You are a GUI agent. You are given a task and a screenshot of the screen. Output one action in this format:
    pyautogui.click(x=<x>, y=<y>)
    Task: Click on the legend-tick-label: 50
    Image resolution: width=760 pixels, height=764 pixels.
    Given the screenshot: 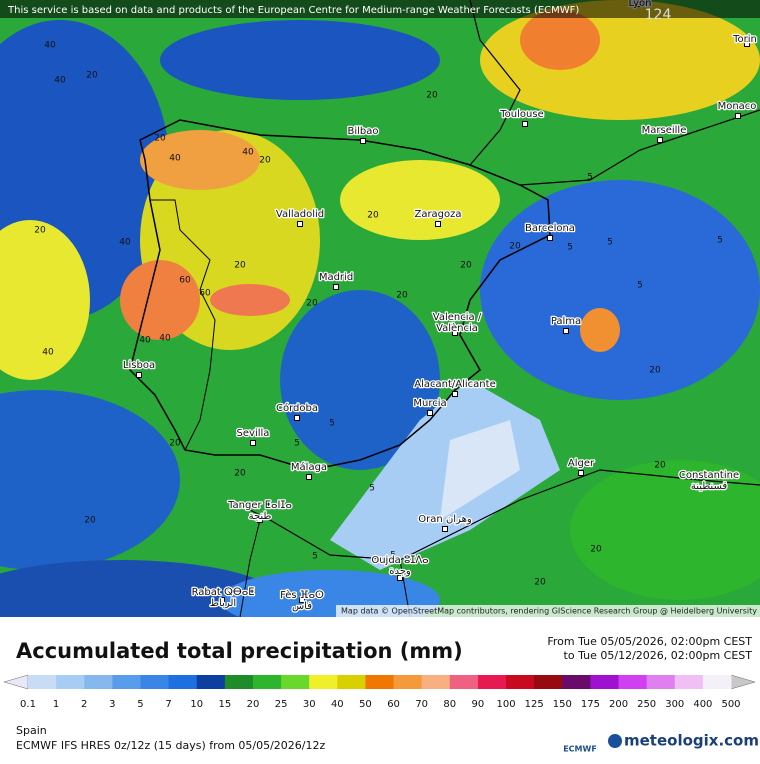 What is the action you would take?
    pyautogui.click(x=365, y=704)
    